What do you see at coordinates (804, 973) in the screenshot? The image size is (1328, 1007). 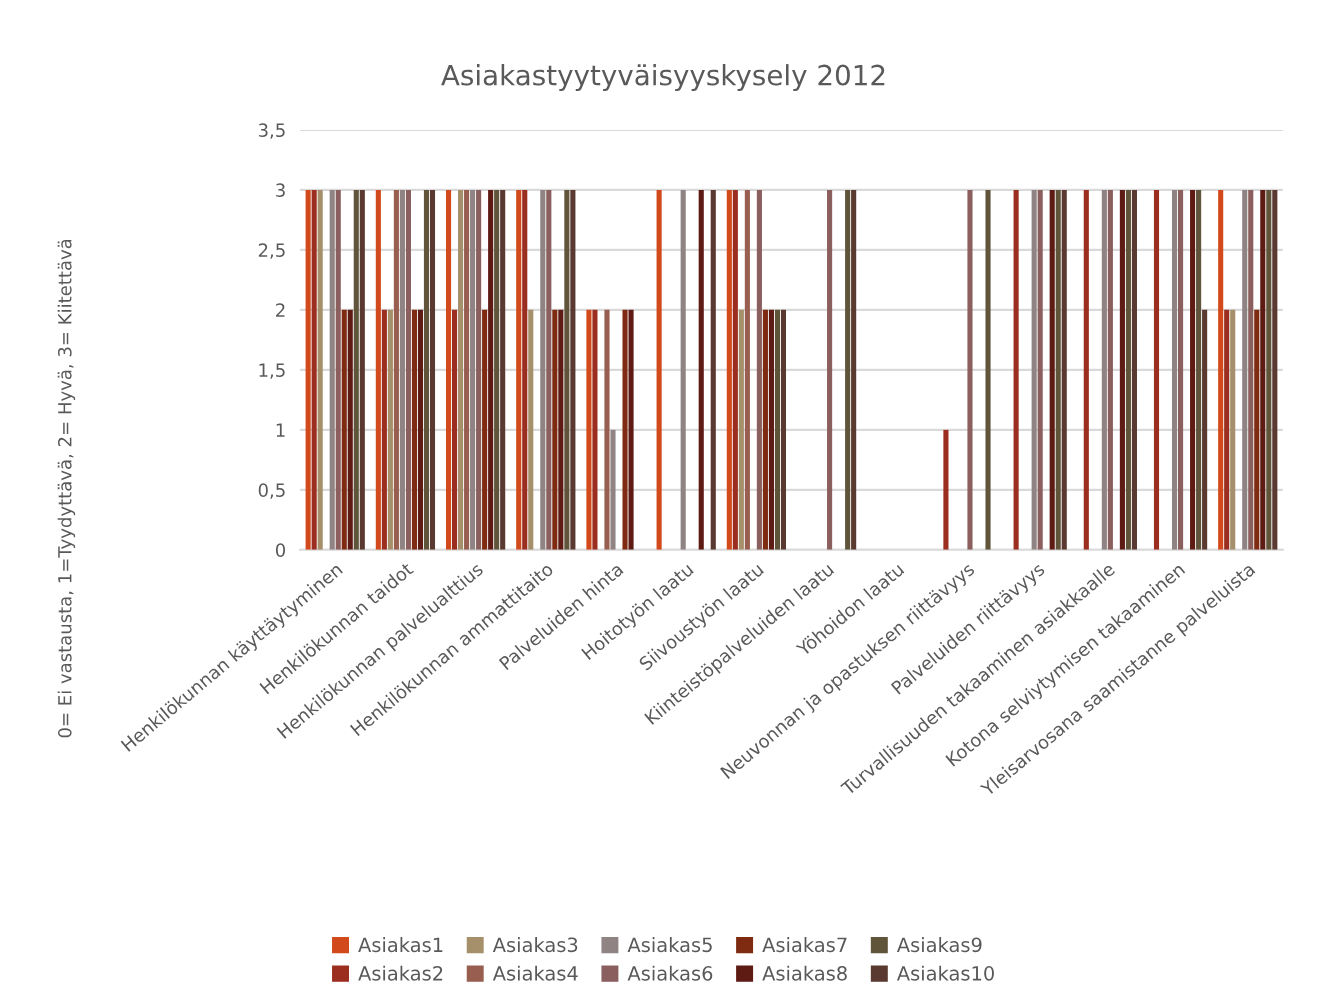 I see `legend-label: Asiakas8` at bounding box center [804, 973].